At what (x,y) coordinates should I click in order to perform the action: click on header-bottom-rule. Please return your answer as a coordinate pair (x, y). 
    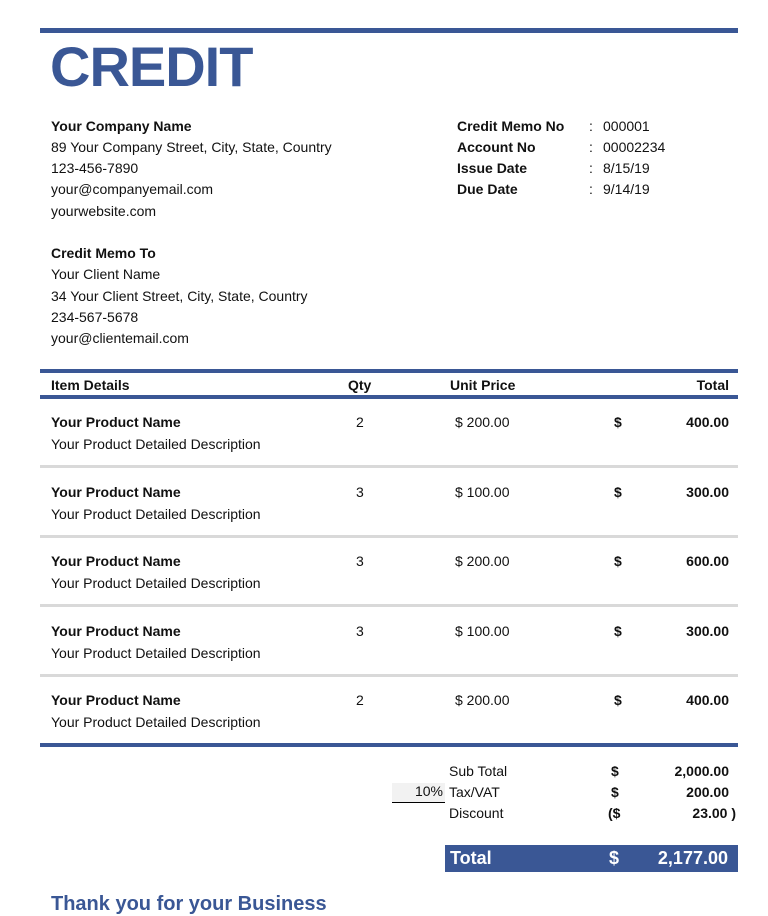
    Looking at the image, I should click on (389, 397).